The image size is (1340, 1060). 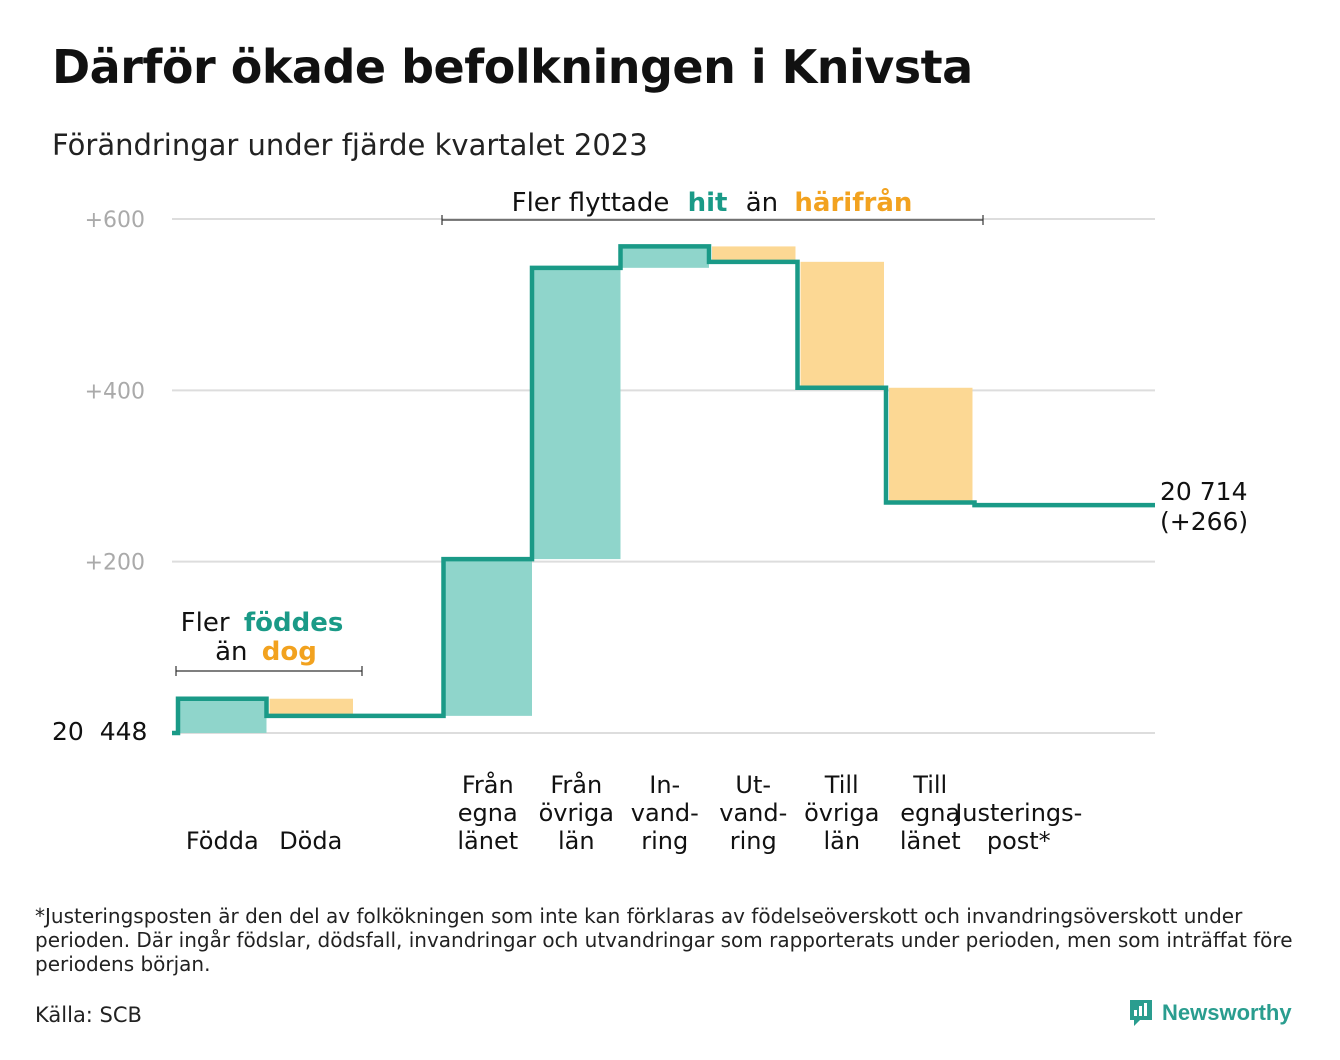 What do you see at coordinates (99, 731) in the screenshot?
I see `start-population-label: 20 448` at bounding box center [99, 731].